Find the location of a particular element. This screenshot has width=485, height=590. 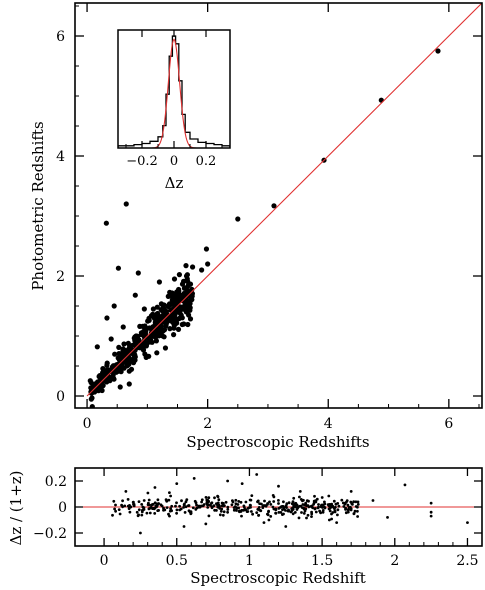

inset-x-tick-label: 0.2 is located at coordinates (206, 161).